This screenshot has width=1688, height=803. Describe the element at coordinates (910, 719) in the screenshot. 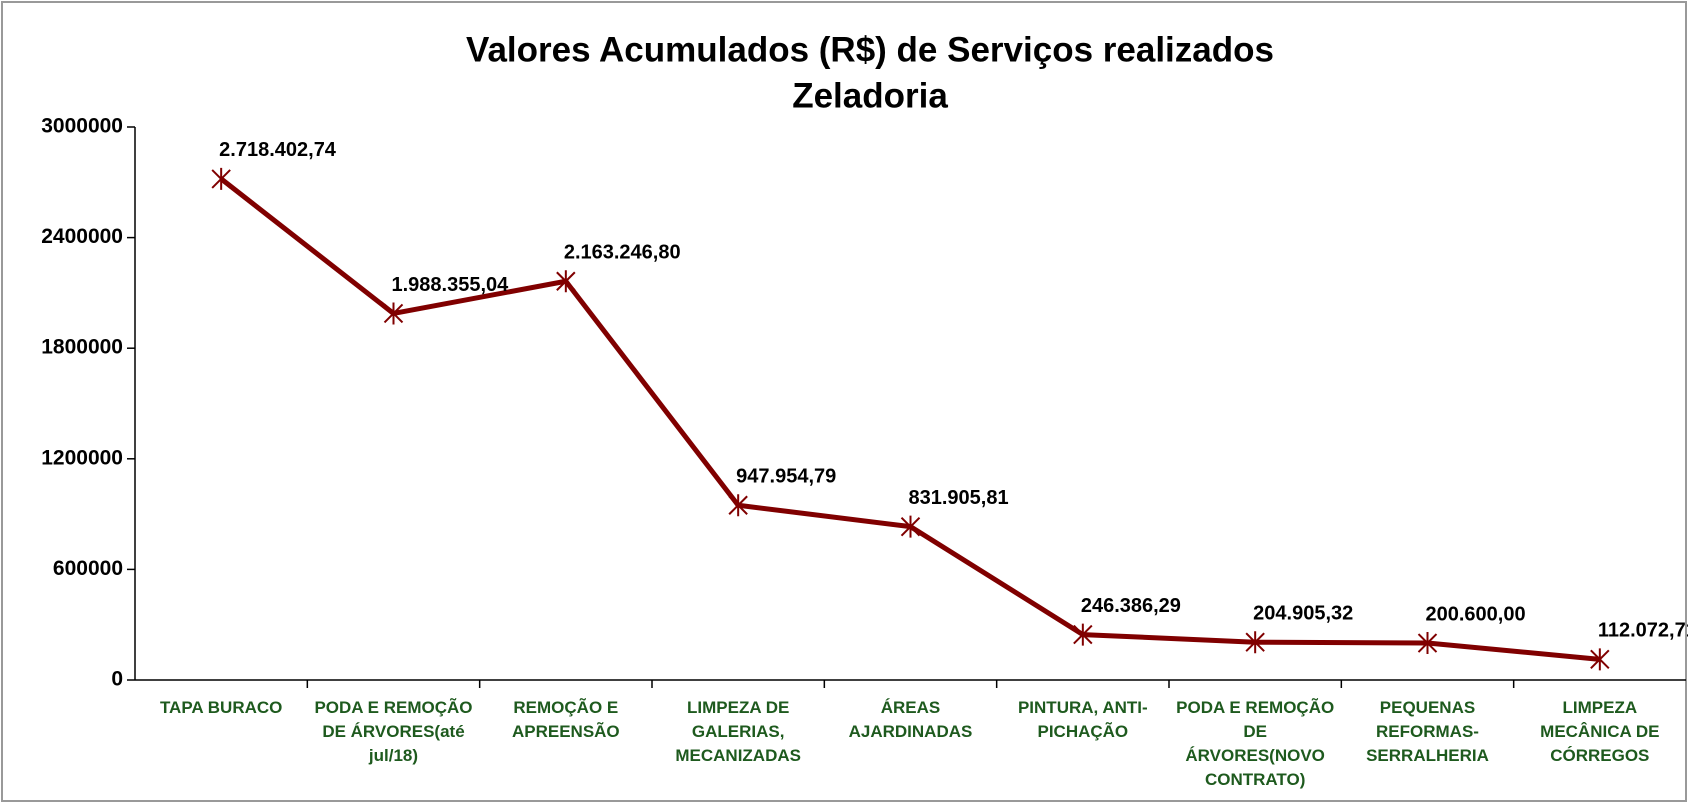

I see `x-tick-label: ÁREAS AJARDINADAS` at that location.